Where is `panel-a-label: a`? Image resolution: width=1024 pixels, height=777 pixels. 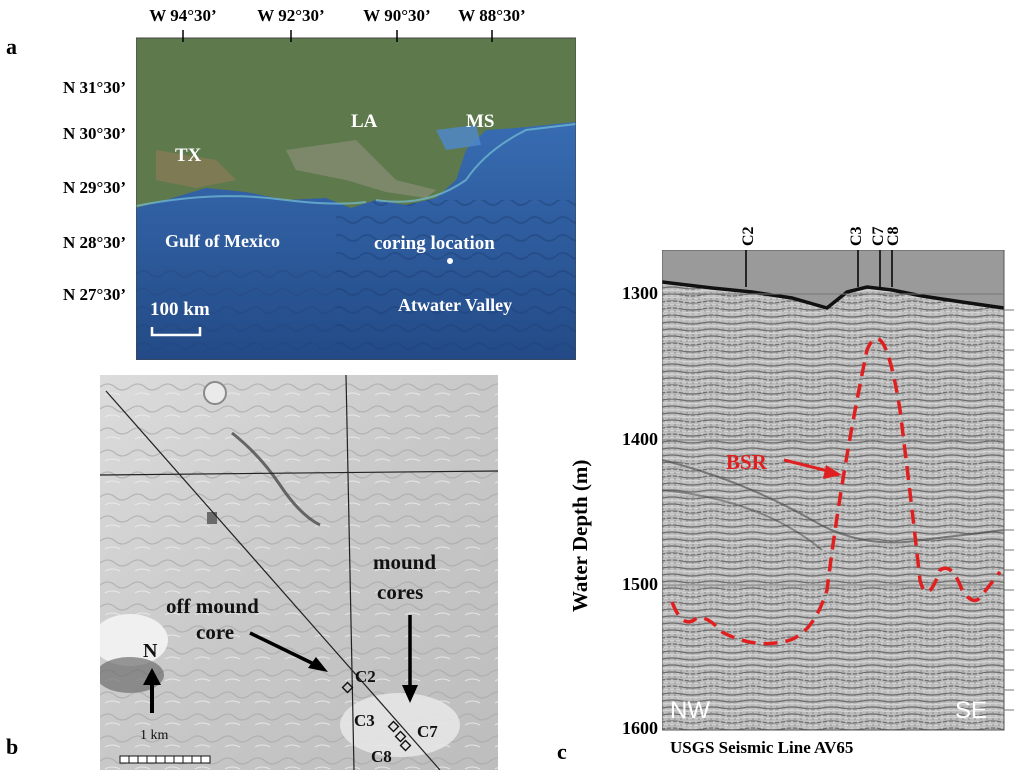
panel-a-label: a is located at coordinates (11, 46).